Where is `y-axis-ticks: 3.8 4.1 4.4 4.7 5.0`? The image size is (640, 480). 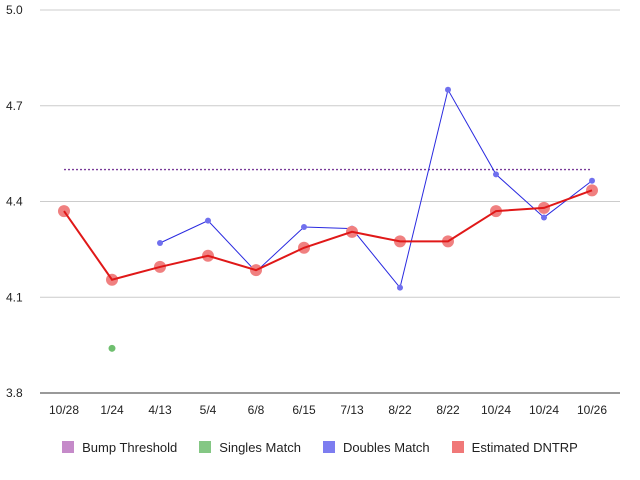
y-axis-ticks: 3.8 4.1 4.4 4.7 5.0 is located at coordinates (14, 201).